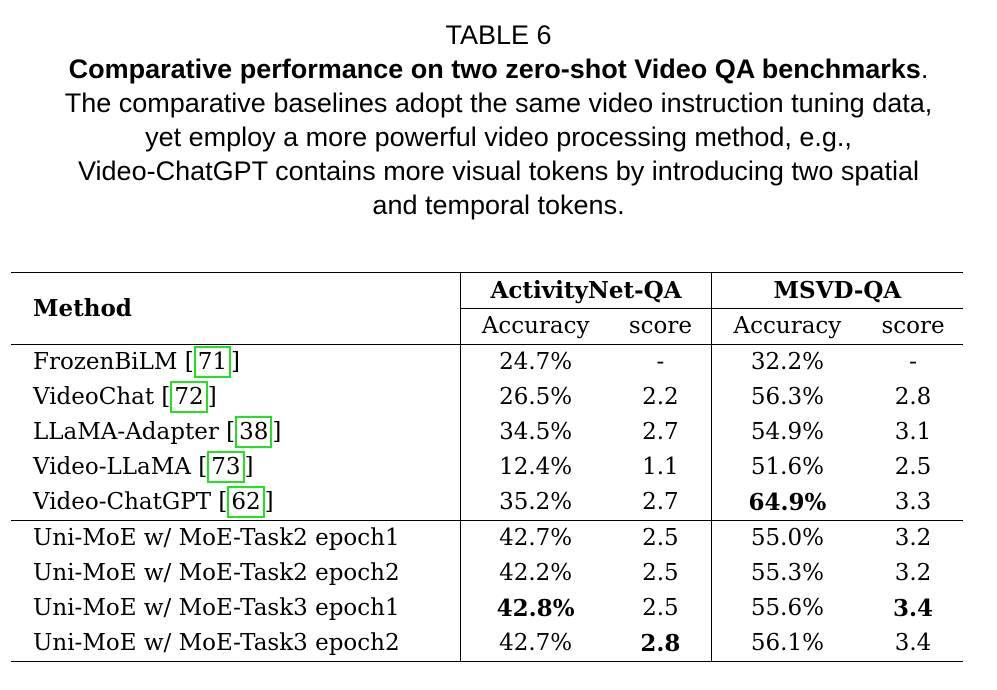  I want to click on table-row: FrozenBiLM [71] 24.7% -32.2% -, so click(487, 362).